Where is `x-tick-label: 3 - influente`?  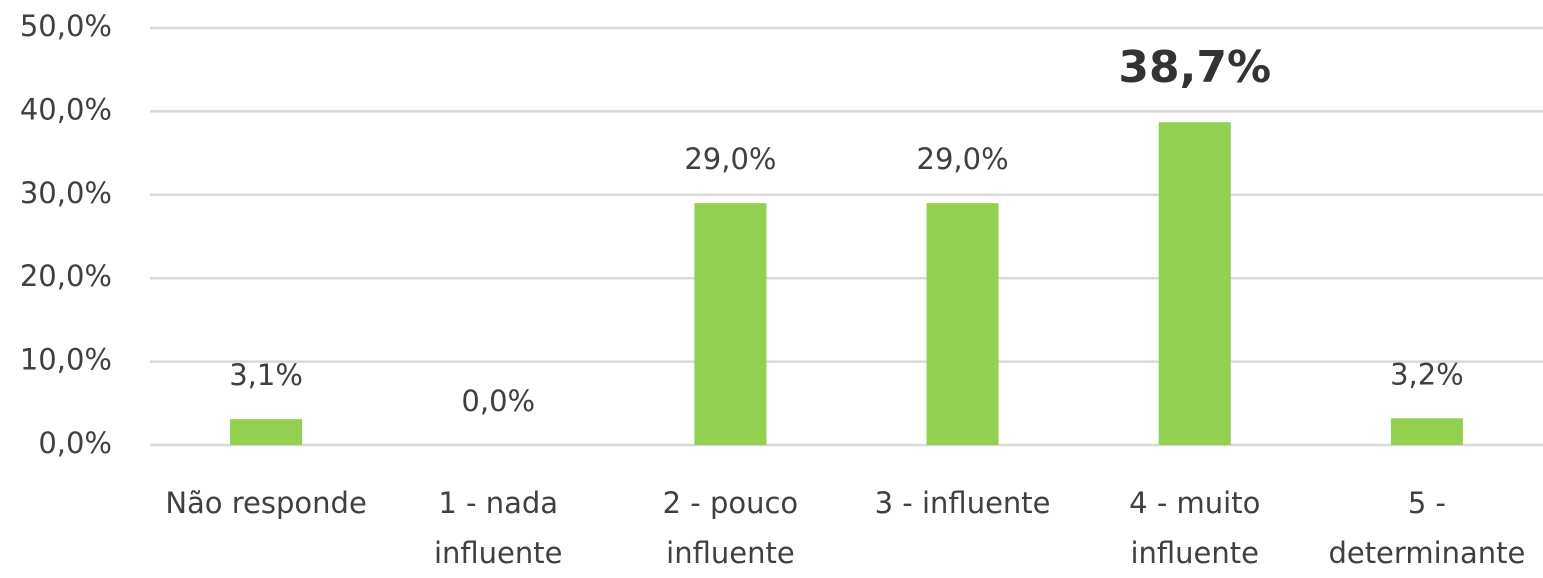
x-tick-label: 3 - influente is located at coordinates (962, 503).